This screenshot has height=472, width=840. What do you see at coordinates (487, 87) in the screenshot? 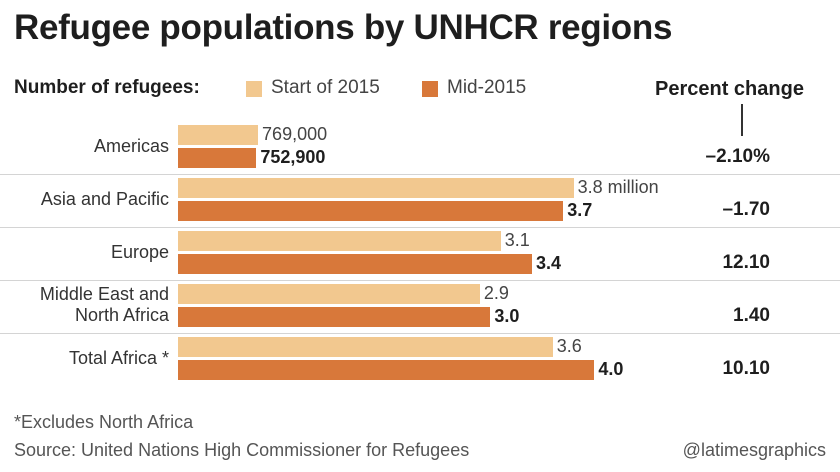
I see `legend-label-mid-2015: Mid-2015` at bounding box center [487, 87].